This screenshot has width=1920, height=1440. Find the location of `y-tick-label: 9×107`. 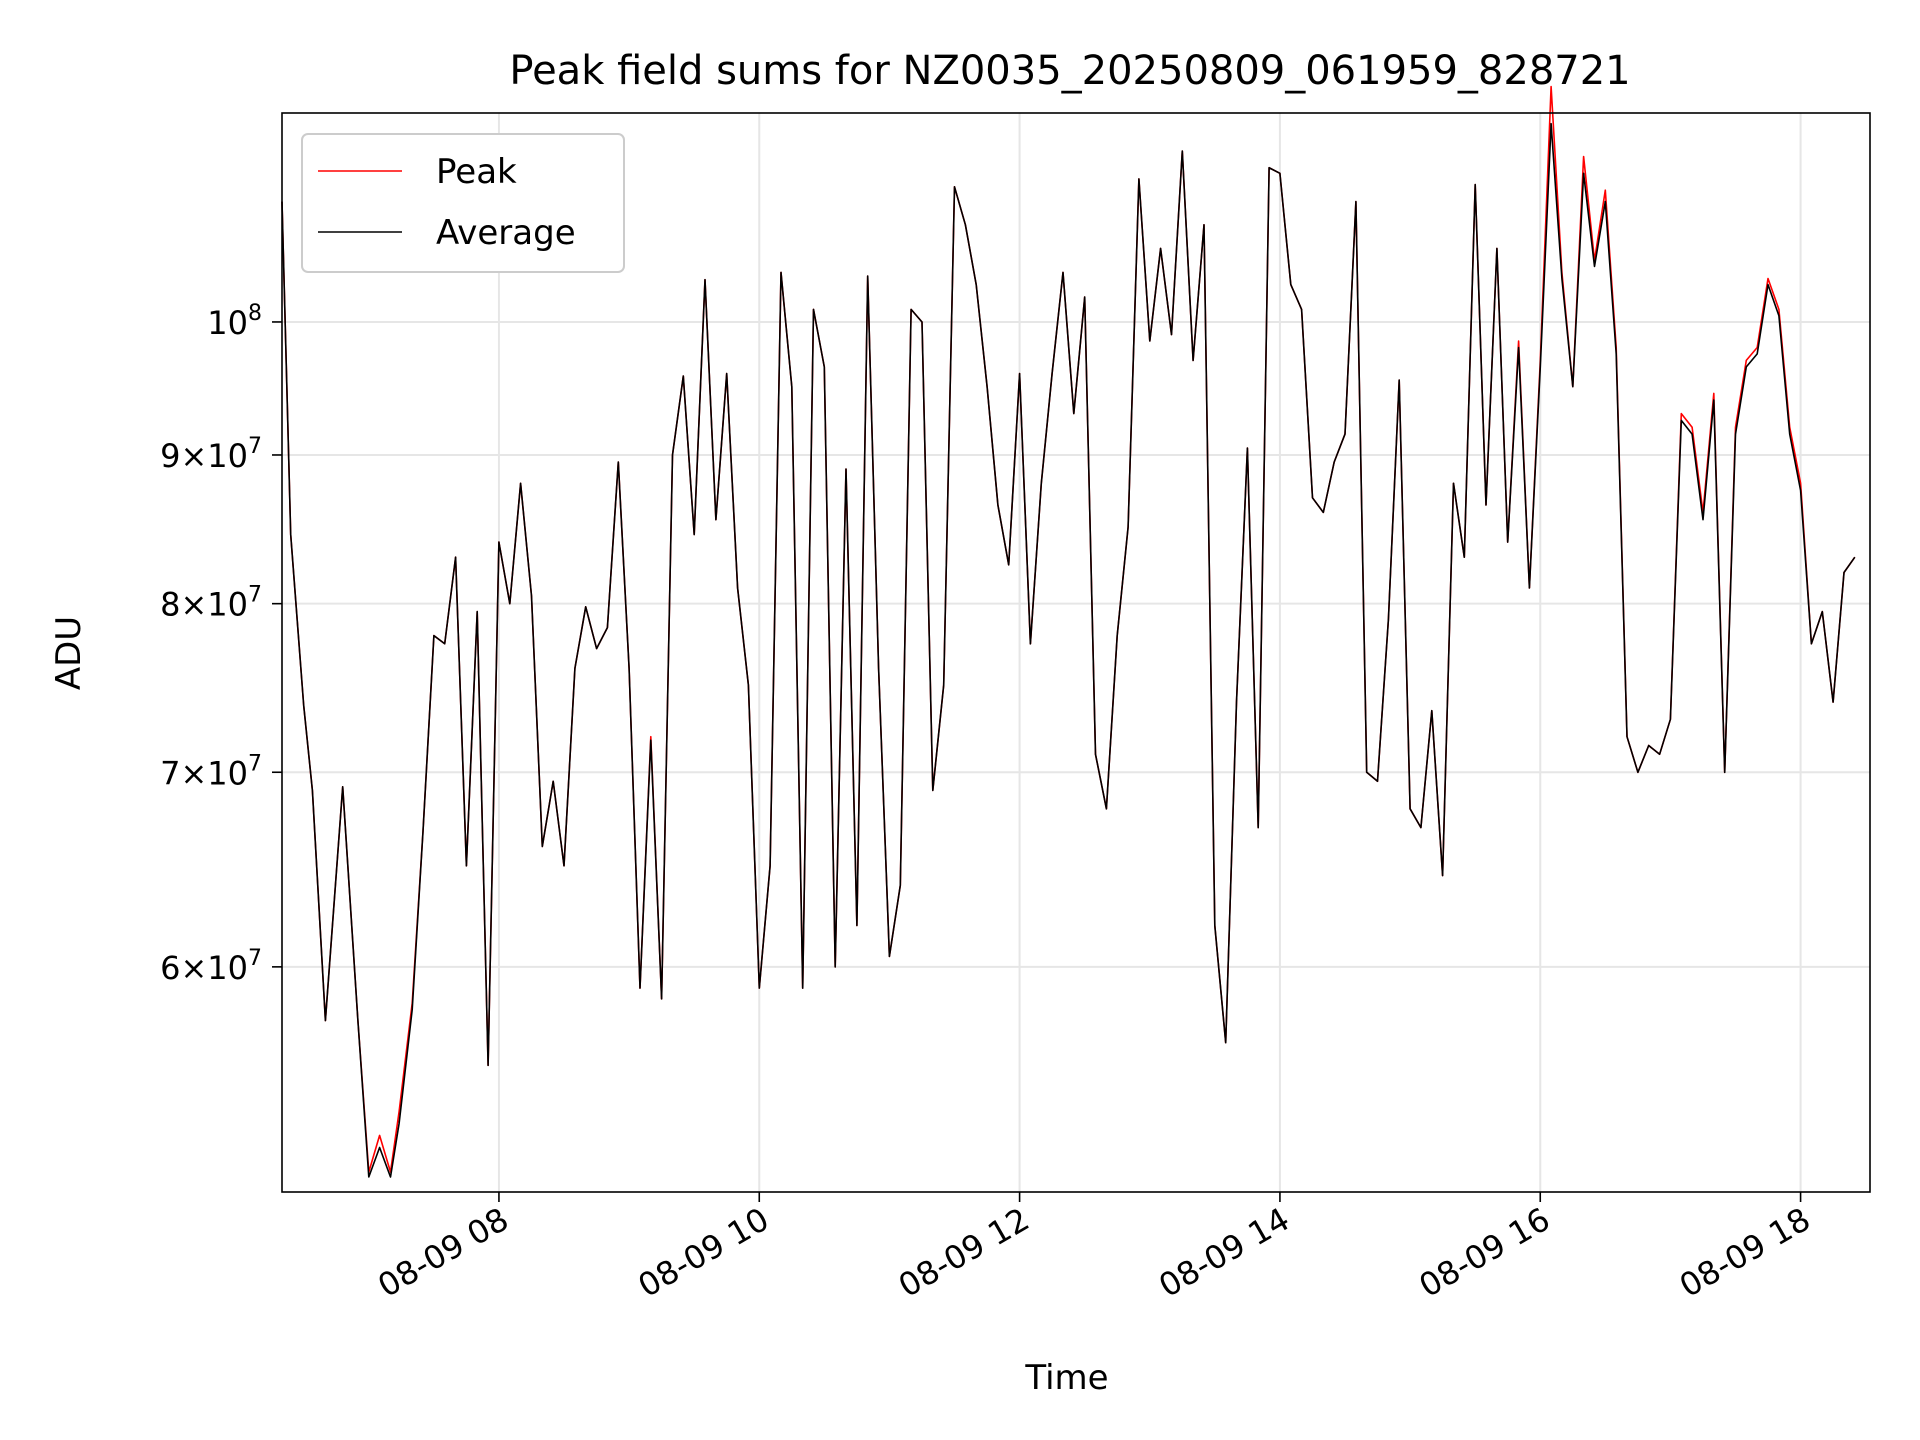

y-tick-label: 9×107 is located at coordinates (211, 454).